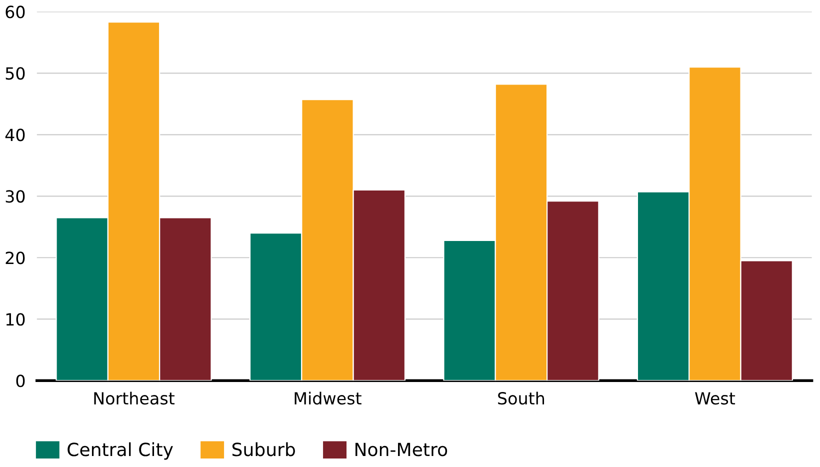 The width and height of the screenshot is (820, 467). I want to click on x-tick-label: Northeast, so click(134, 398).